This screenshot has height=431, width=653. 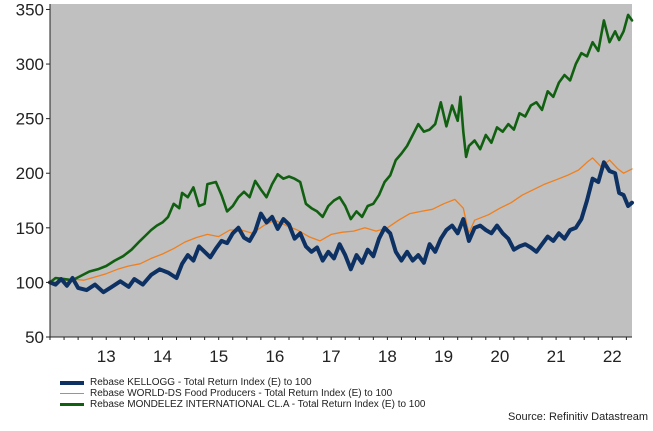 I want to click on y-tick-label: 350, so click(x=30, y=9).